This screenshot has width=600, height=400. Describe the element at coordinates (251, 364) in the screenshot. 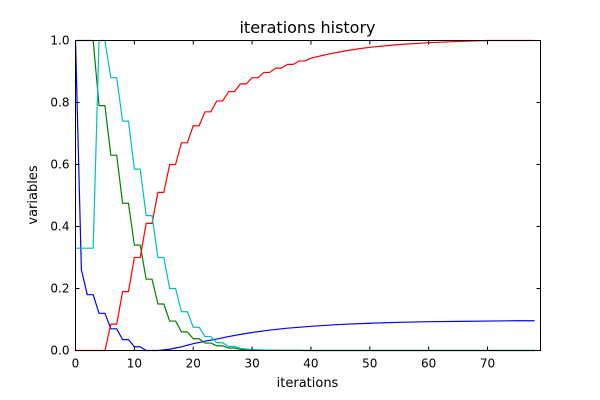

I see `x-tick-label: 30` at that location.